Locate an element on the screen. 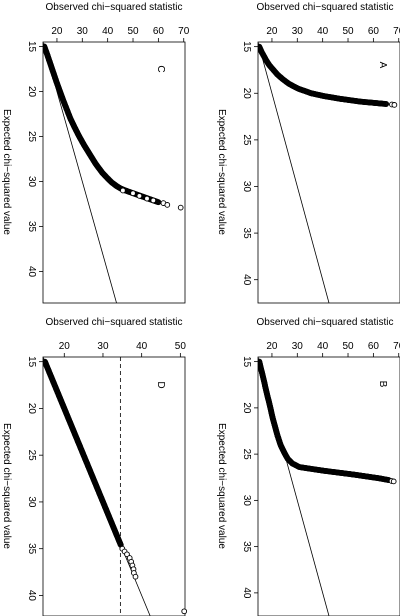  panel-c-x-tick-label: 35 is located at coordinates (31, 227).